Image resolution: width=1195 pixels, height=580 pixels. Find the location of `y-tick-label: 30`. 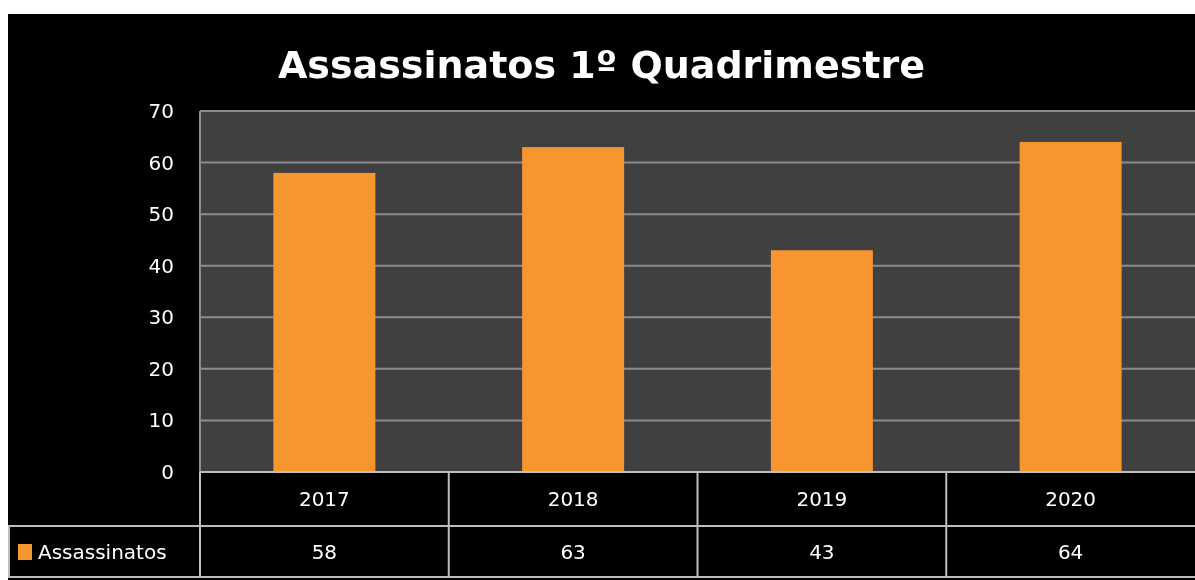

y-tick-label: 30 is located at coordinates (161, 317).